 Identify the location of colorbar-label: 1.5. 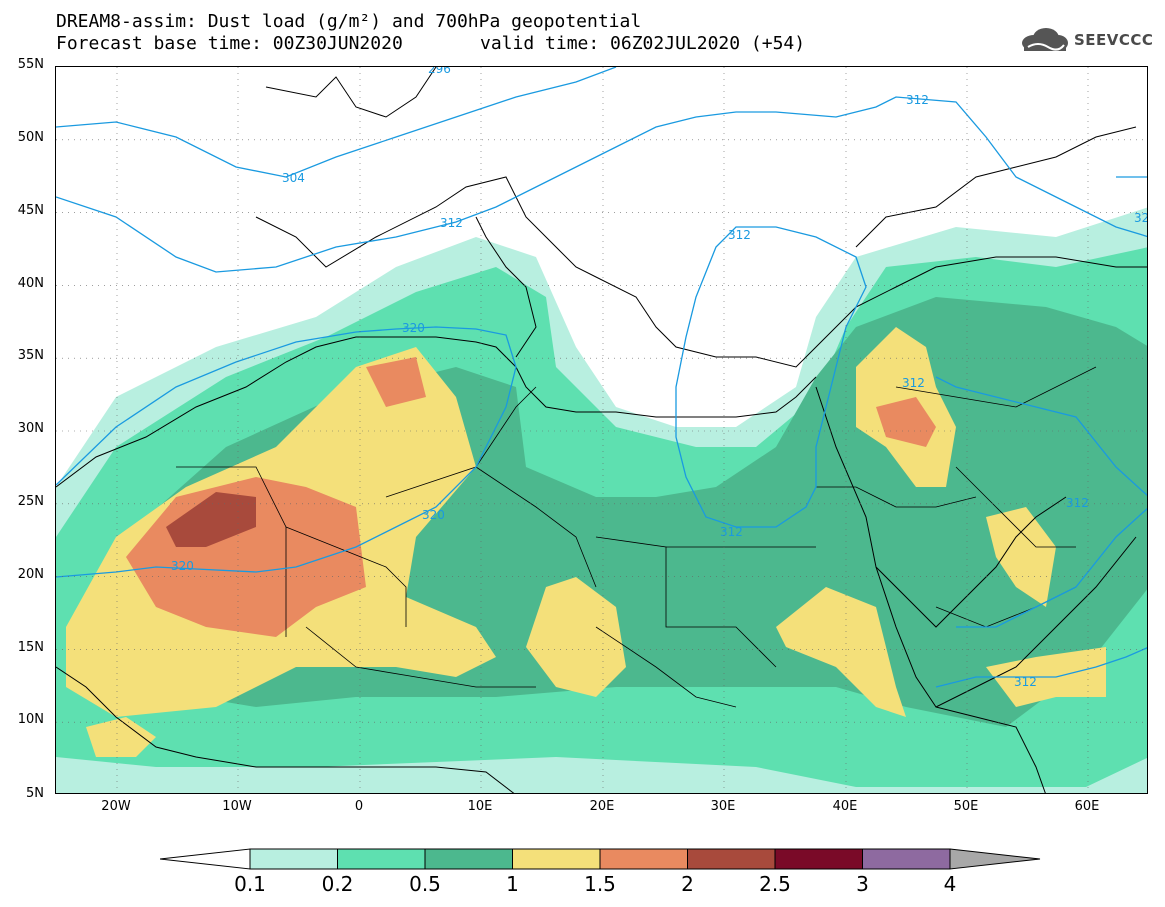
(600, 884).